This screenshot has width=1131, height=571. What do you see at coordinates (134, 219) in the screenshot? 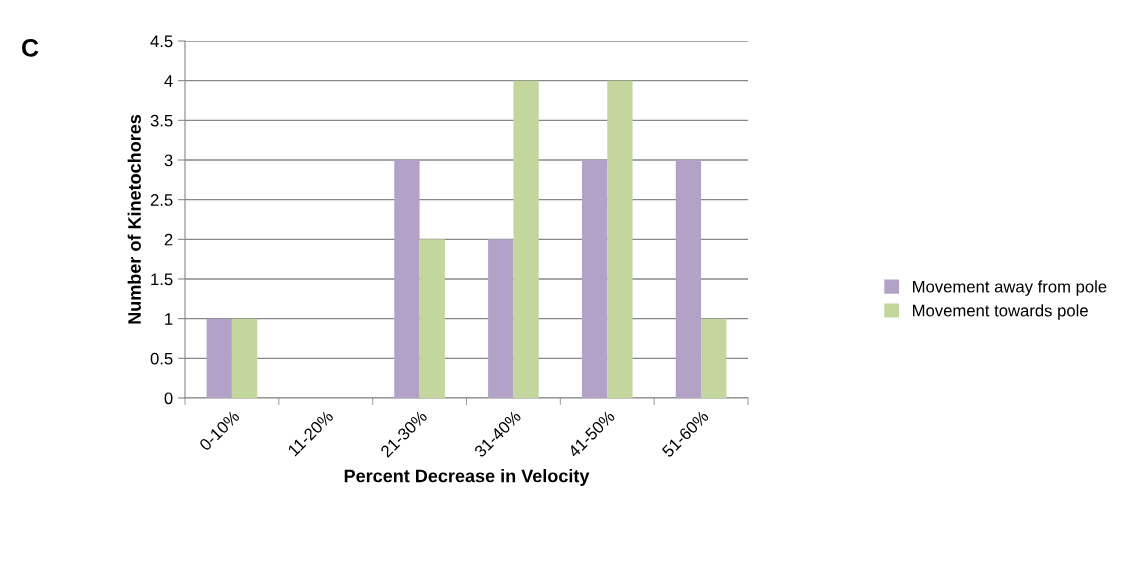
I see `y-axis-title: Number of Kinetochores` at bounding box center [134, 219].